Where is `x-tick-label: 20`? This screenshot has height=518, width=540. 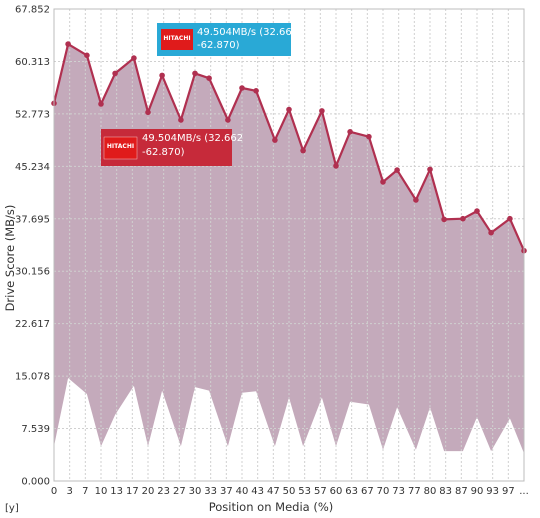
x-tick-label: 20 is located at coordinates (148, 491).